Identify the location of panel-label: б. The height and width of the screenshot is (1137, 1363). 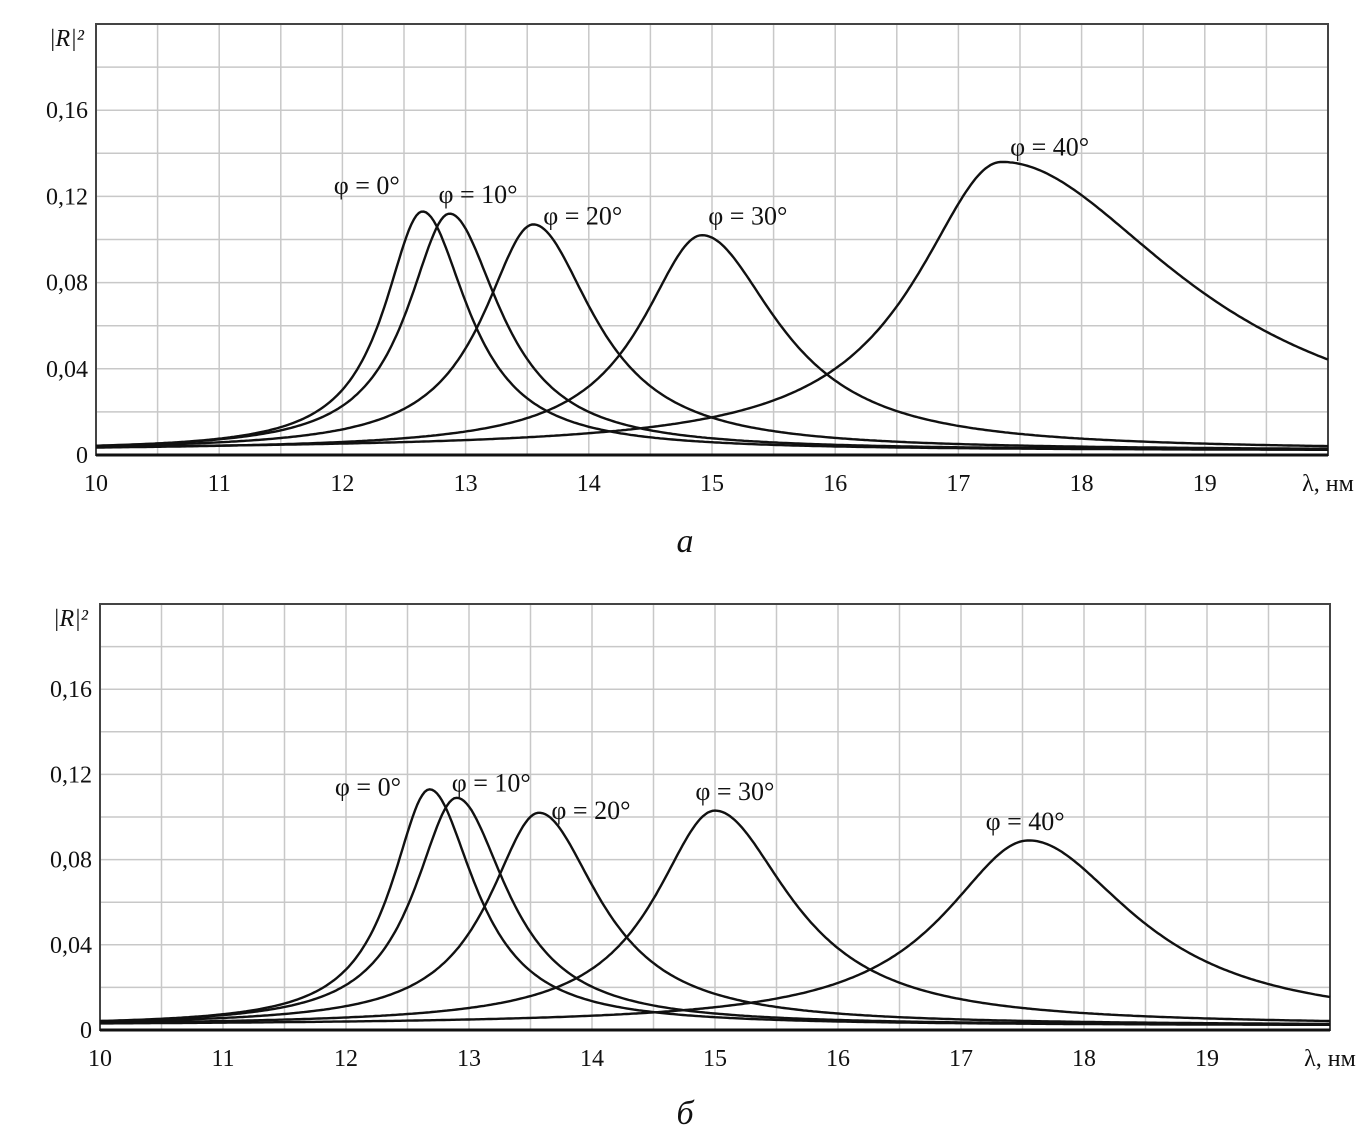
(685, 1113).